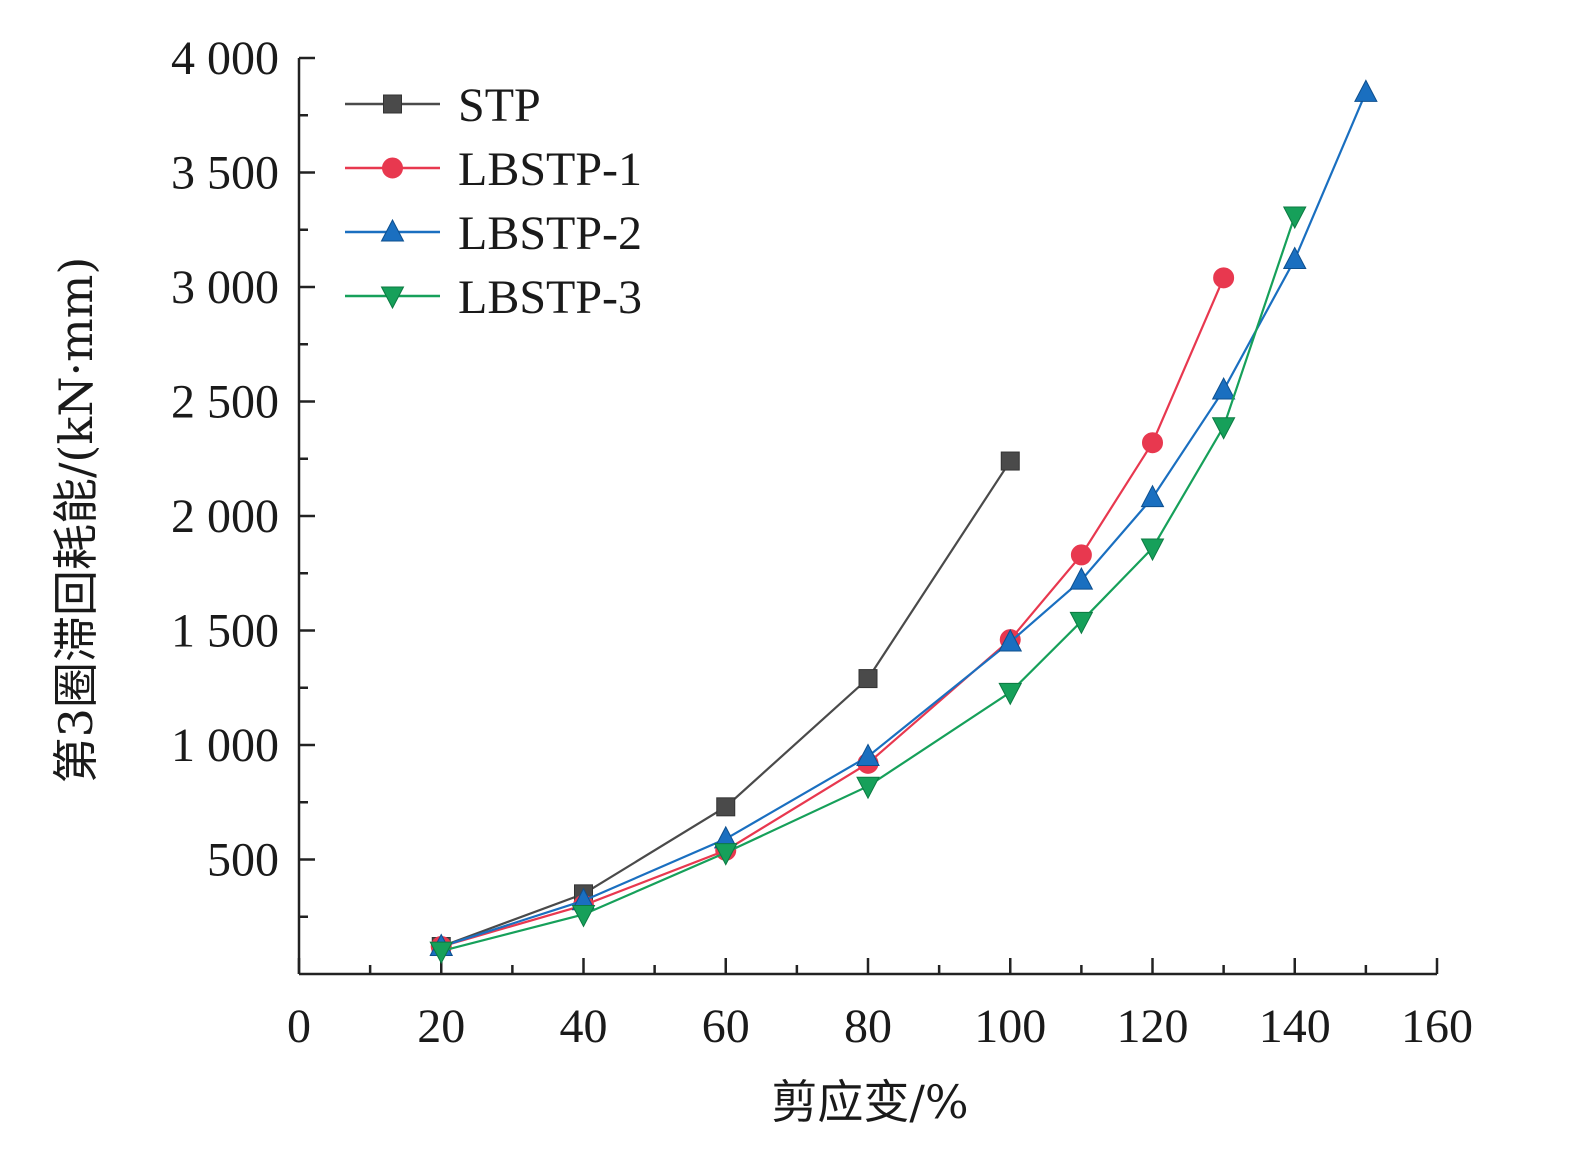 This screenshot has width=1569, height=1172. I want to click on y-tick-label: 1 500, so click(225, 631).